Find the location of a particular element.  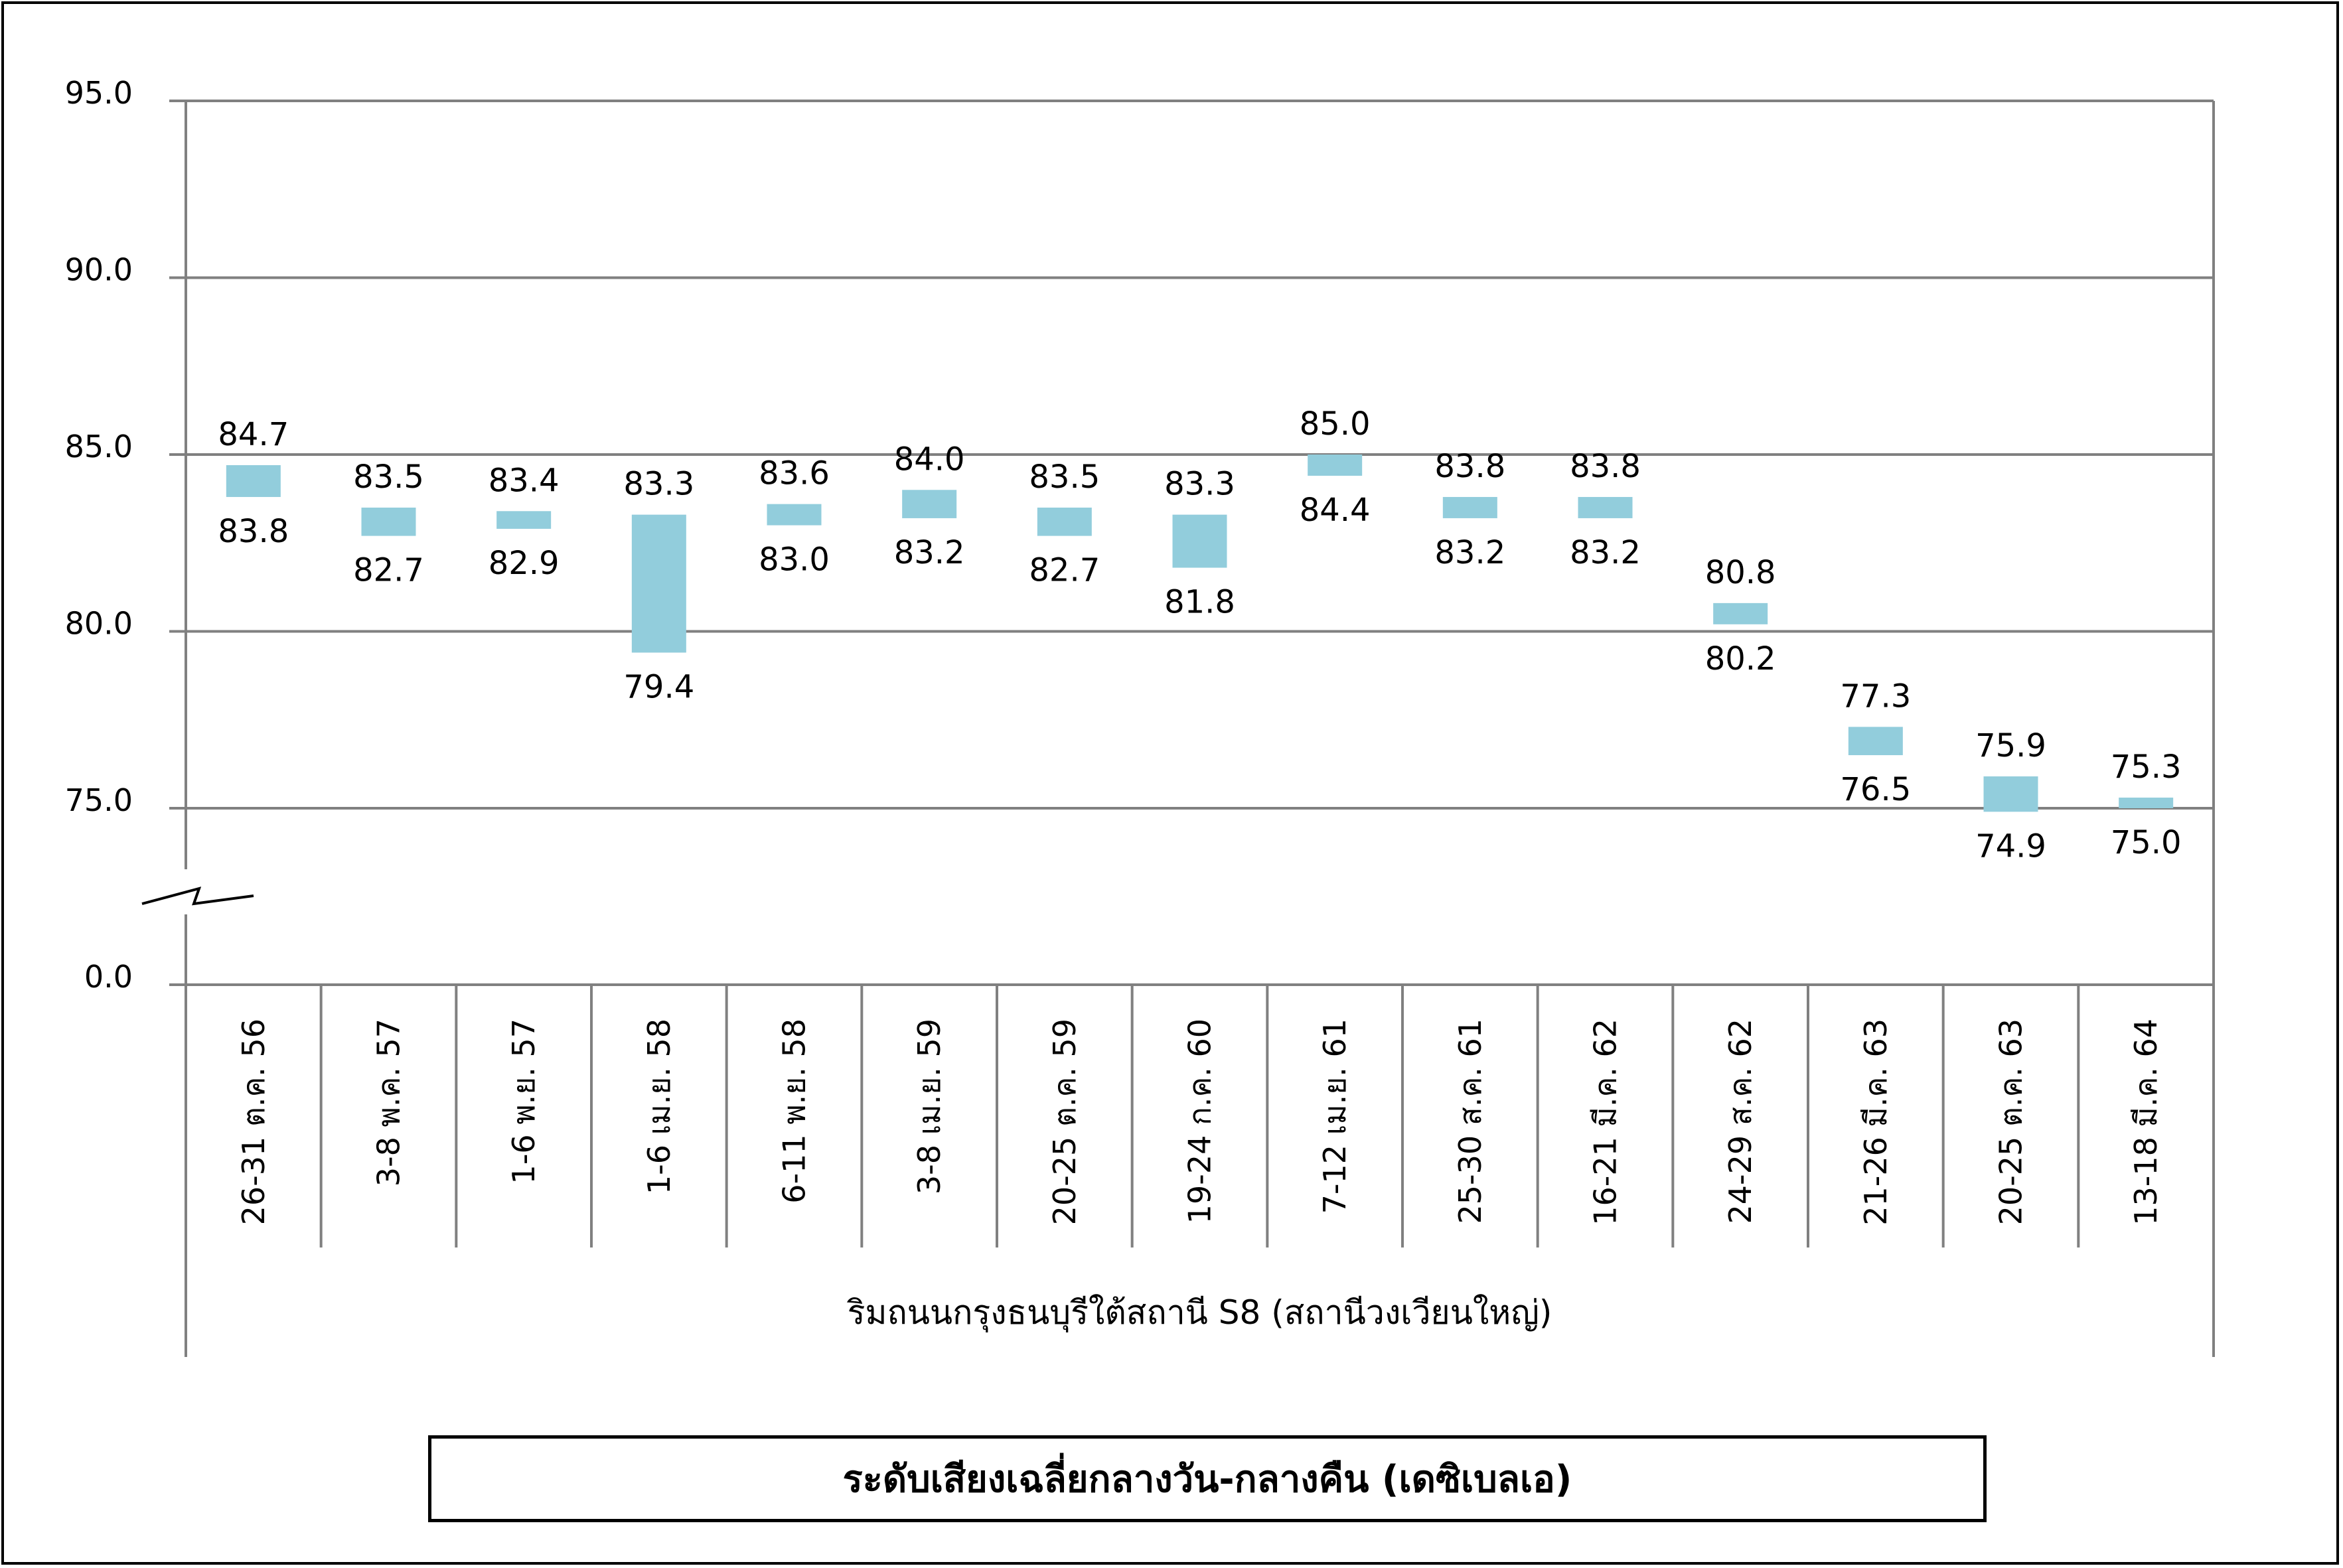

category-label: 1-6 พ.ย. 57 is located at coordinates (524, 1101).